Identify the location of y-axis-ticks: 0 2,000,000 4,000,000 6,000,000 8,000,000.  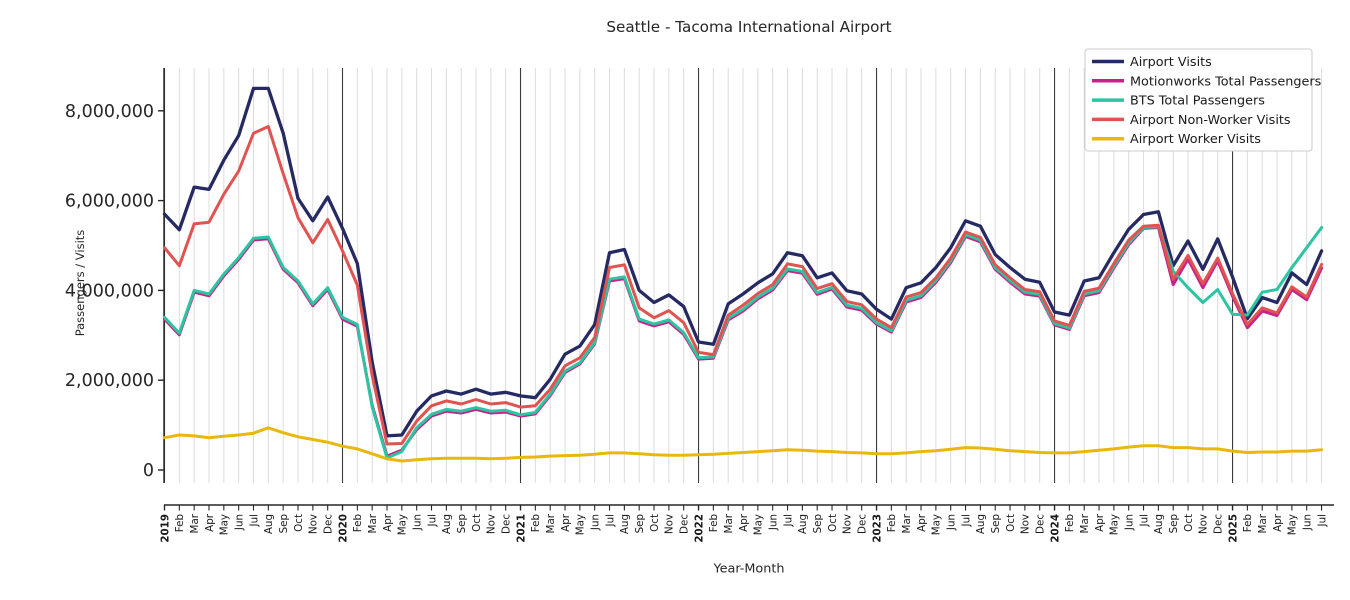
(114, 291).